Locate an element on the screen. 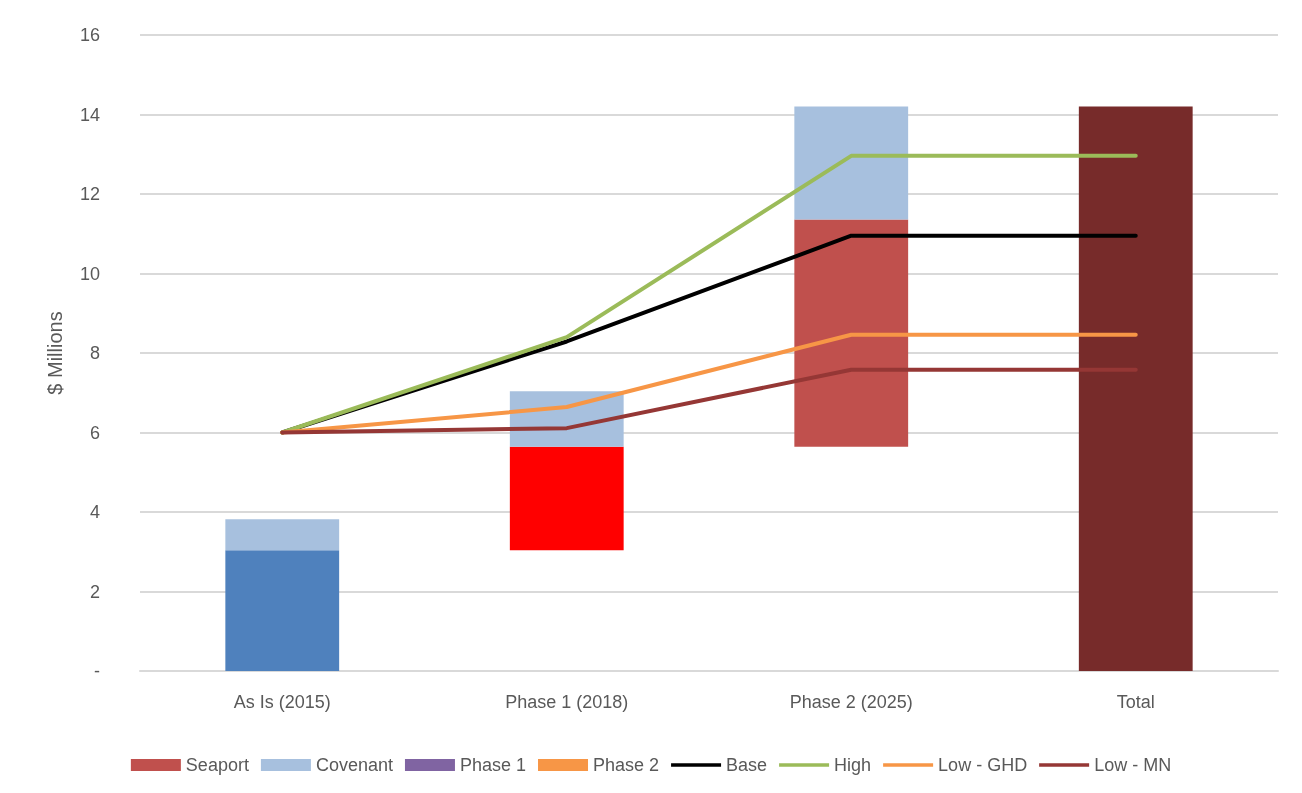 The width and height of the screenshot is (1302, 793). legend-label: Low - MN is located at coordinates (1133, 765).